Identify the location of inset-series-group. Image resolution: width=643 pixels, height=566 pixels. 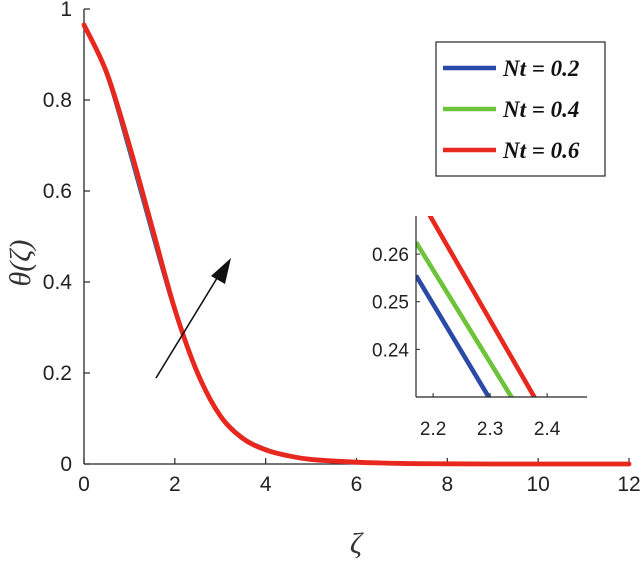
(476, 306).